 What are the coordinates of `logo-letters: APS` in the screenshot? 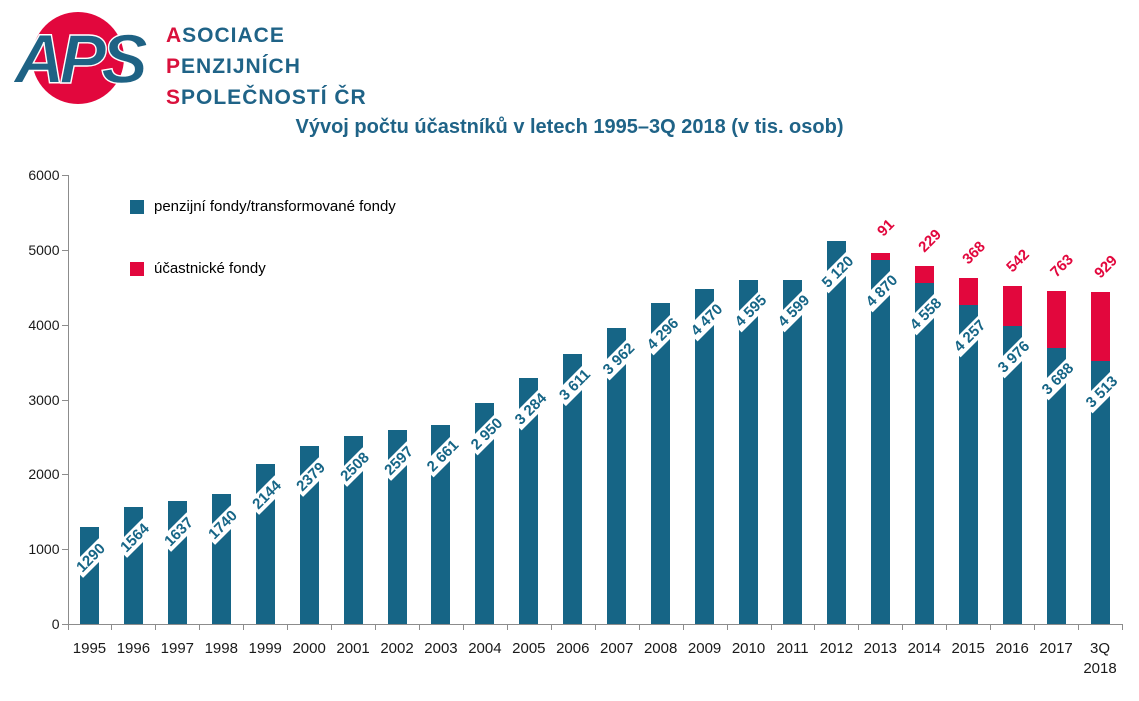 It's located at (80, 59).